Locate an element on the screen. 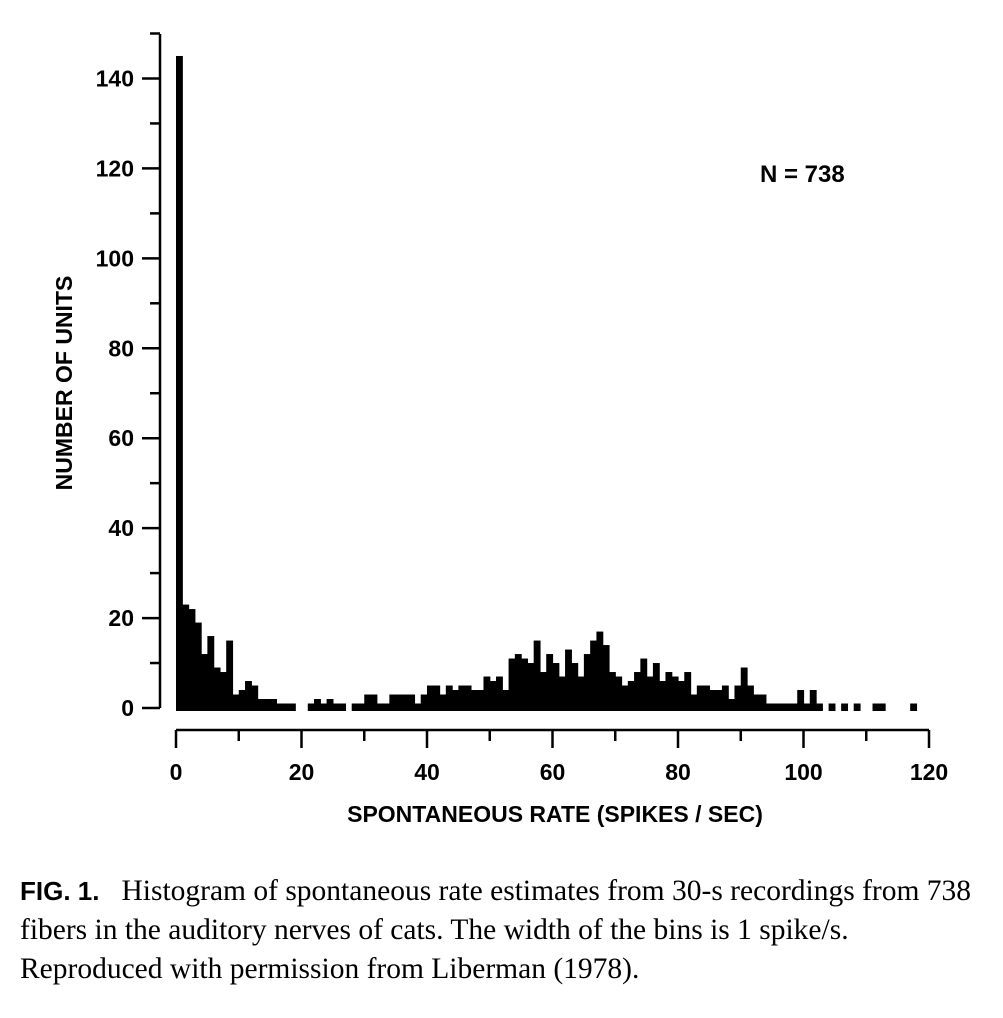 This screenshot has height=1018, width=1003. x-tick-label: 0 is located at coordinates (176, 772).